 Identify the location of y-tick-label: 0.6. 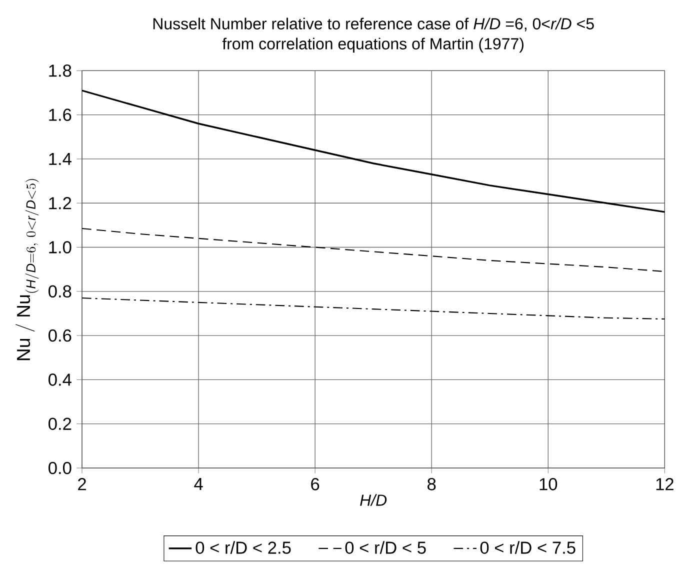
(60, 335).